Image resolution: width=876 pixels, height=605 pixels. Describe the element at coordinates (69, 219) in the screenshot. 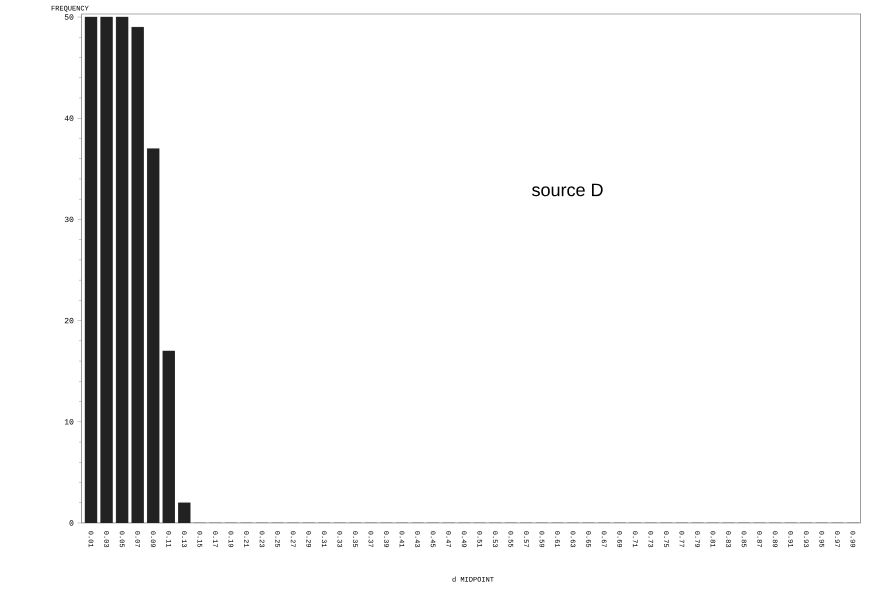

I see `y-tick-label: 30` at that location.